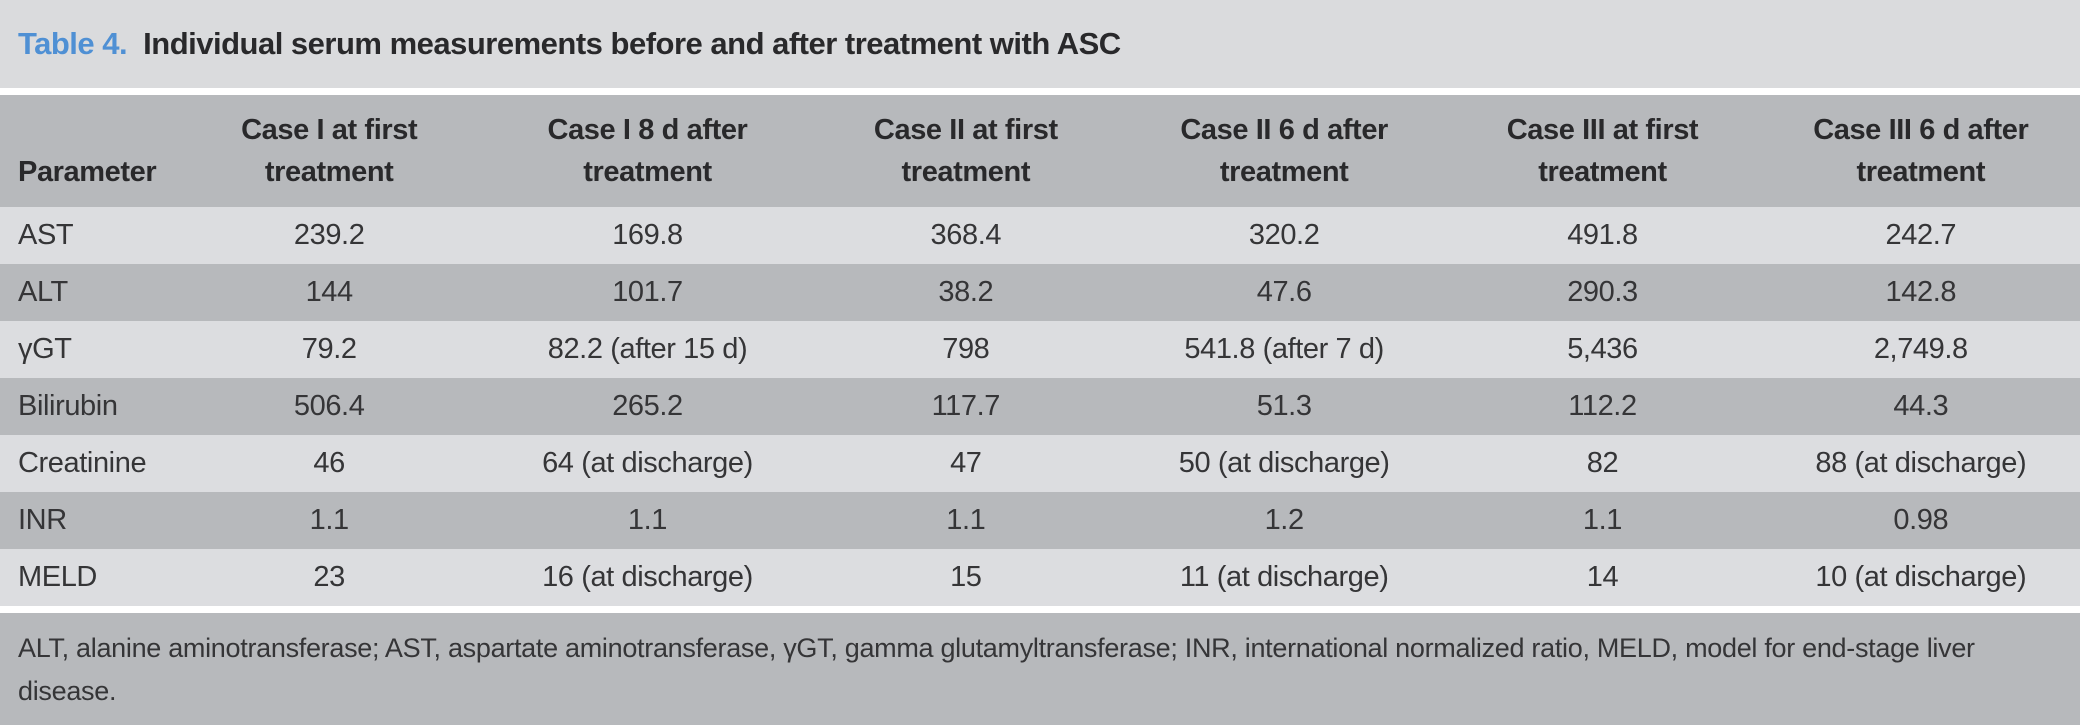 The image size is (2080, 725). I want to click on cell-value: 15, so click(966, 577).